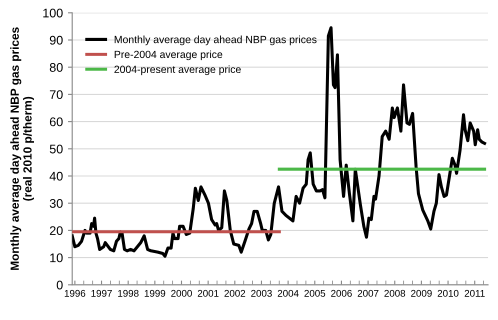  Describe the element at coordinates (168, 55) in the screenshot. I see `legend-label: Pre-2004 average price` at that location.